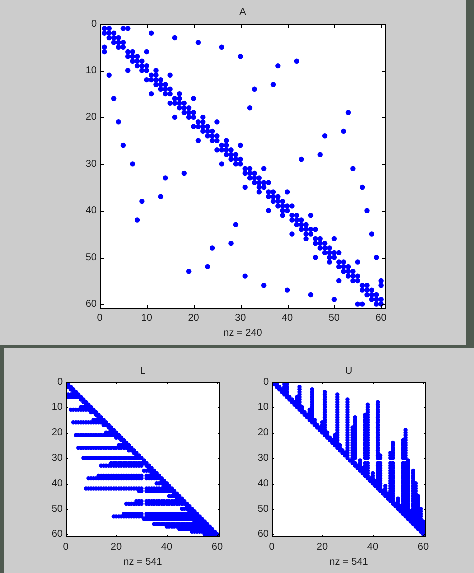 Image resolution: width=474 pixels, height=573 pixels. What do you see at coordinates (147, 318) in the screenshot?
I see `x-tick-label: 10` at bounding box center [147, 318].